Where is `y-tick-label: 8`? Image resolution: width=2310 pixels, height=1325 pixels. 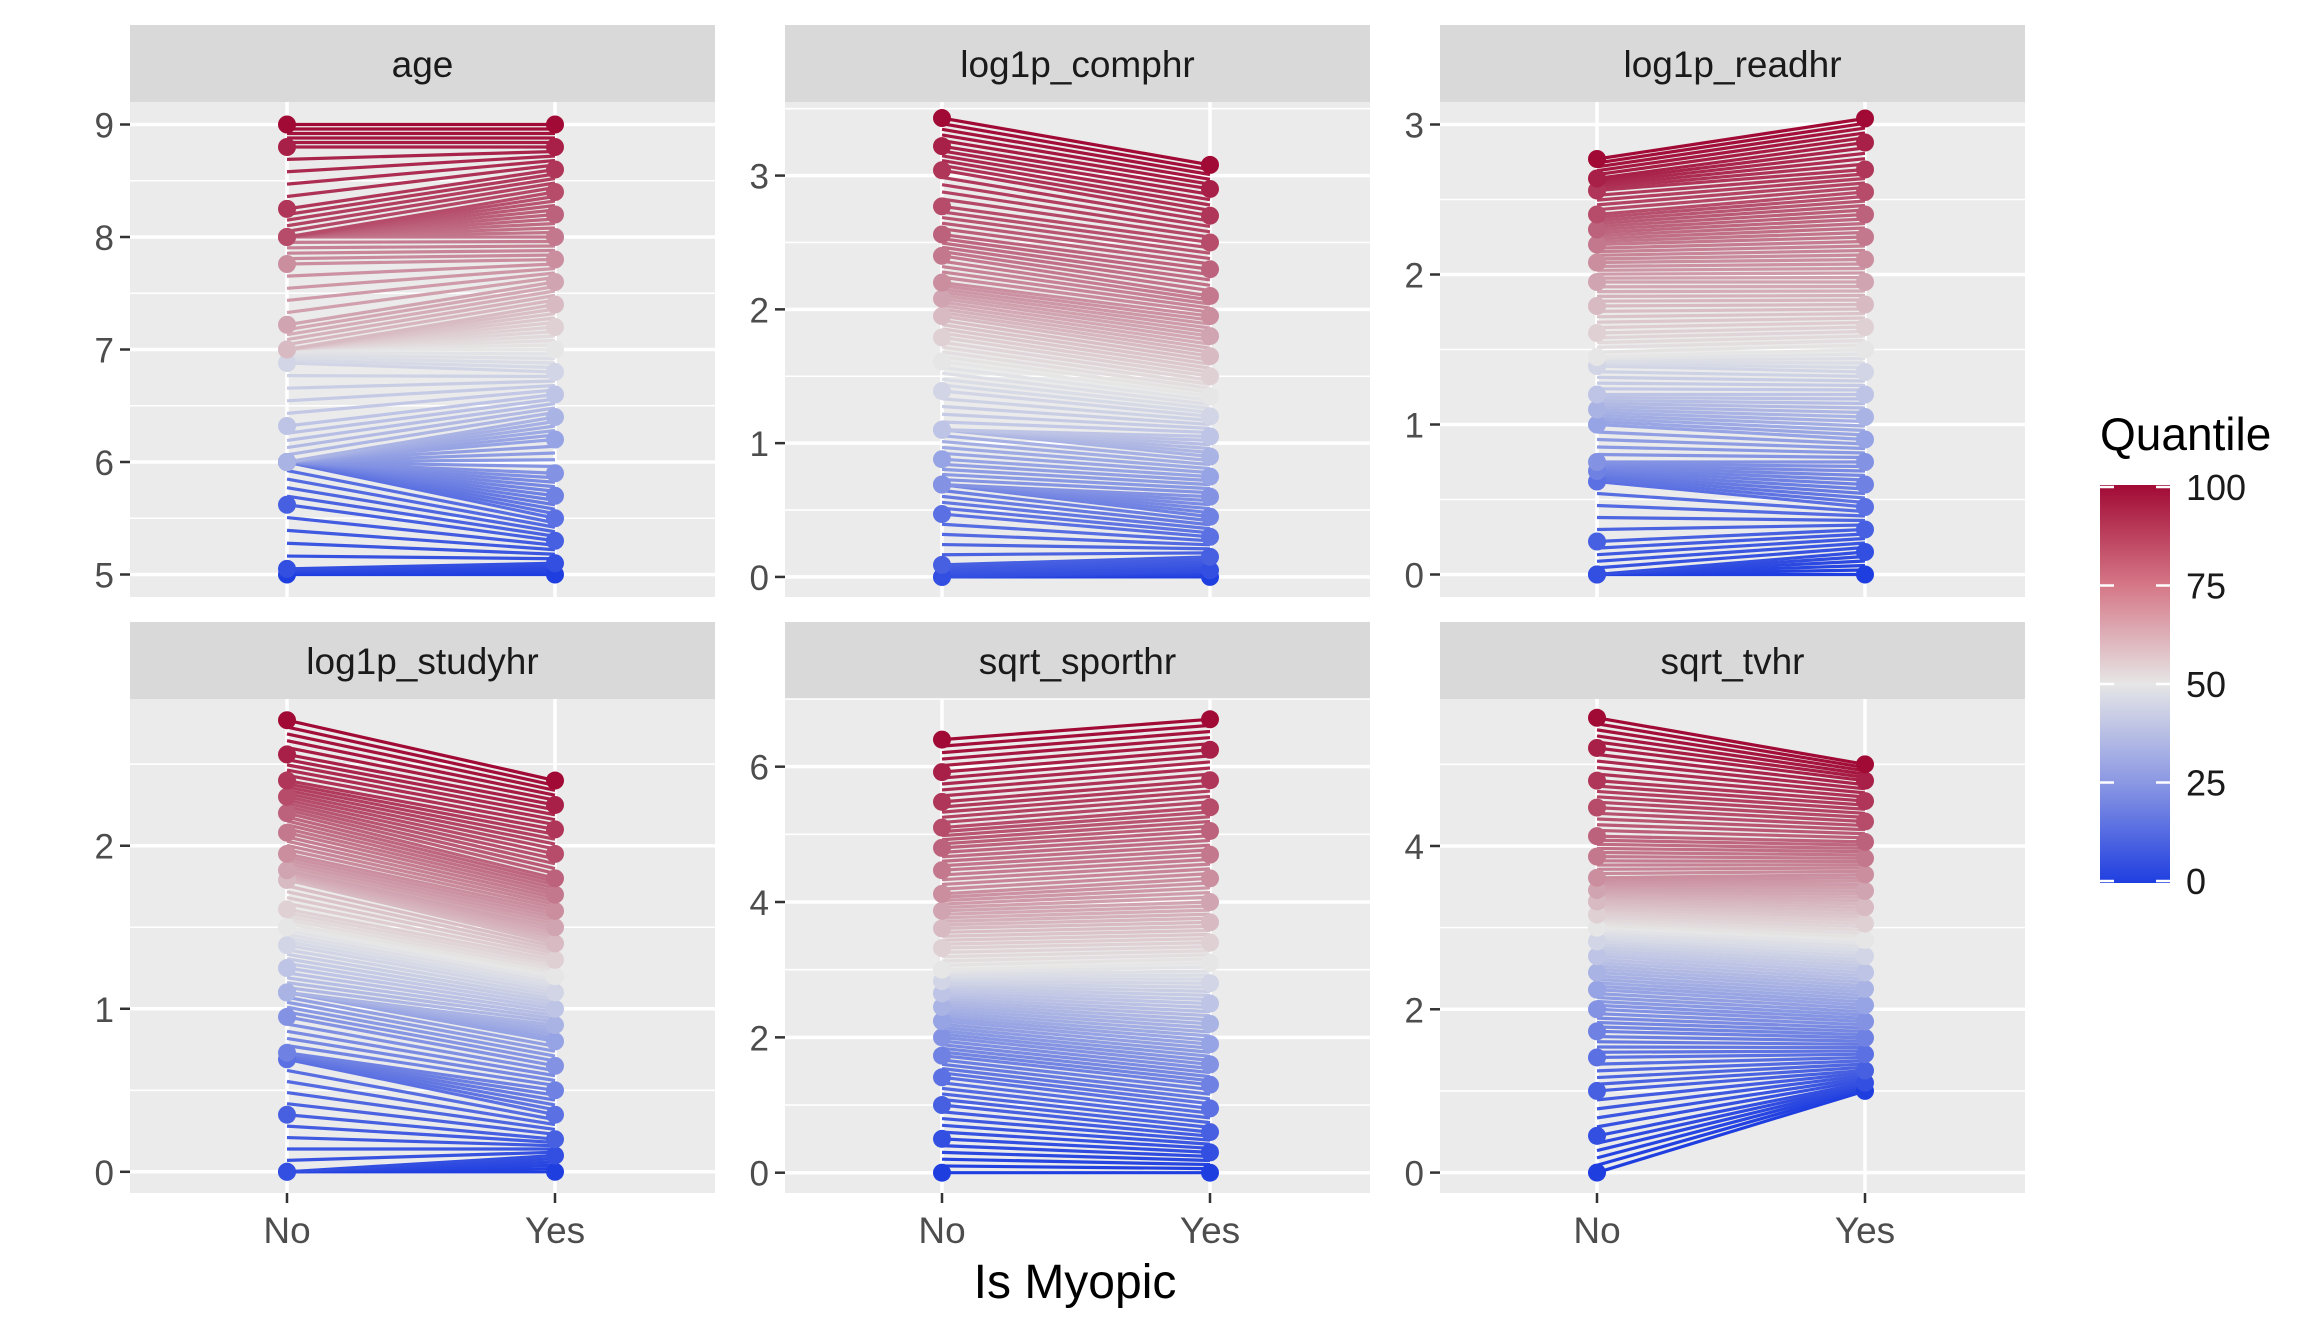
y-tick-label: 8 is located at coordinates (104, 238).